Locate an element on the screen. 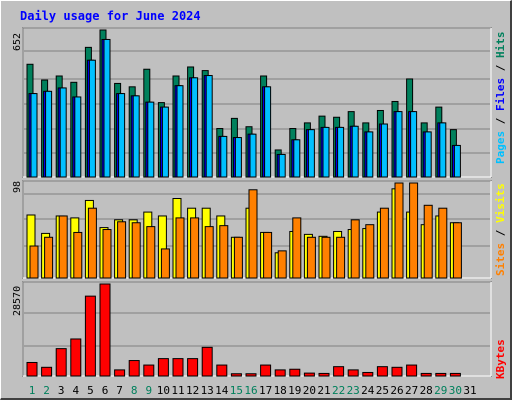 The height and width of the screenshot is (401, 512). day-label: 6 is located at coordinates (105, 390).